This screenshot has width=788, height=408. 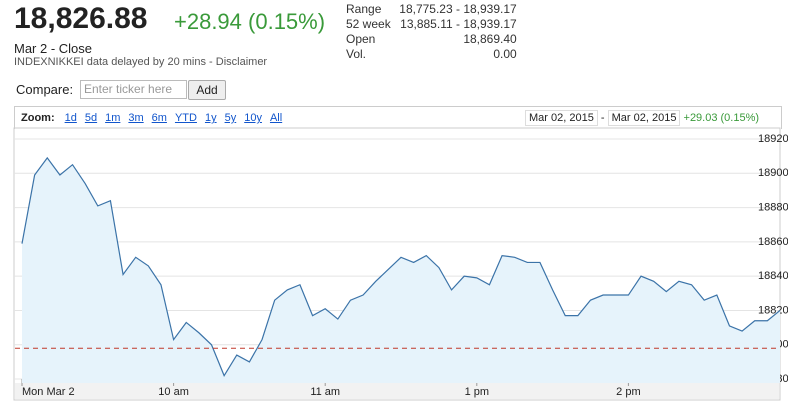 I want to click on stat-label: Open, so click(x=361, y=39).